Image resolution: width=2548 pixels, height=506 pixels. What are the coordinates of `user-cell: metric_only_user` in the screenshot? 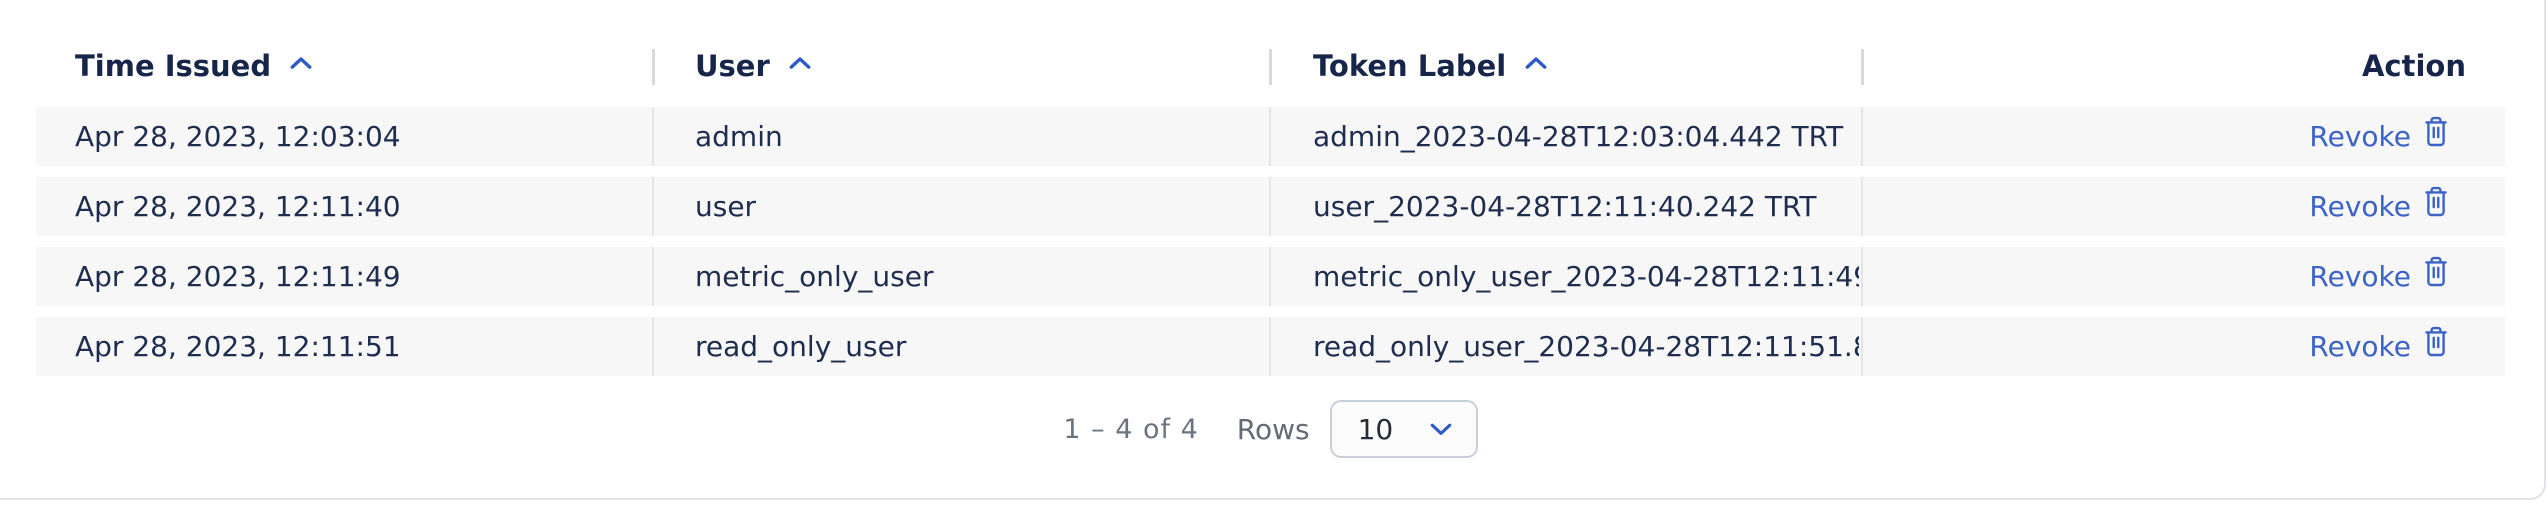 It's located at (814, 276).